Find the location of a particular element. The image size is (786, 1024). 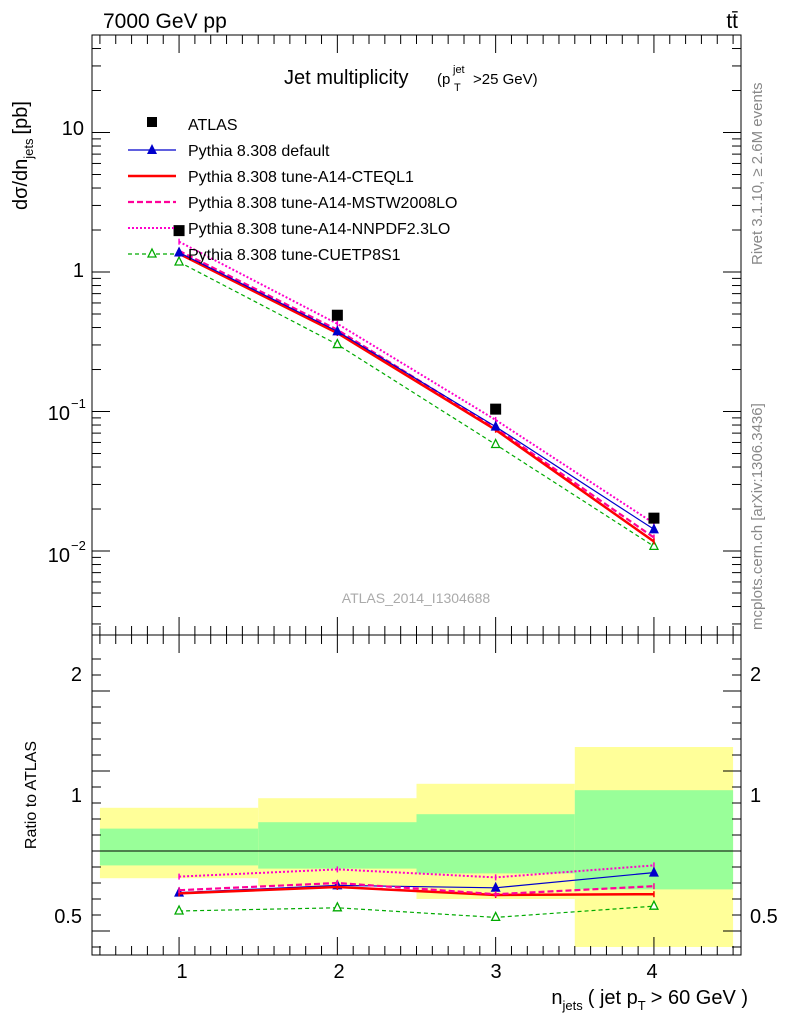

main-ylabel: dσ/dnjets [pb] is located at coordinates (23, 155).